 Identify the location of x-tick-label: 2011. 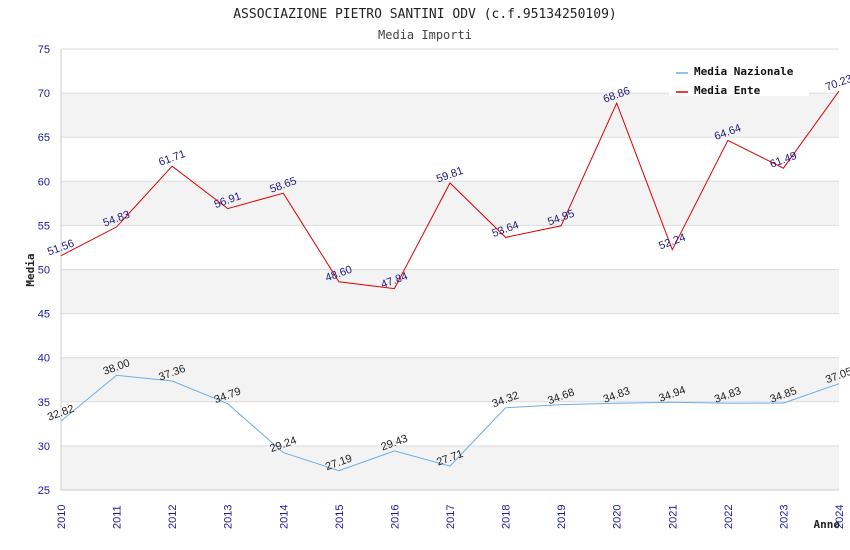
(118, 517).